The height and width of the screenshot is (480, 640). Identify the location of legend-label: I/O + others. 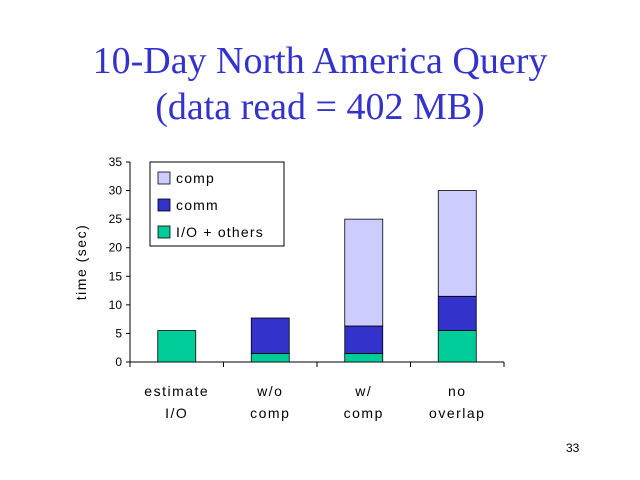
(220, 232).